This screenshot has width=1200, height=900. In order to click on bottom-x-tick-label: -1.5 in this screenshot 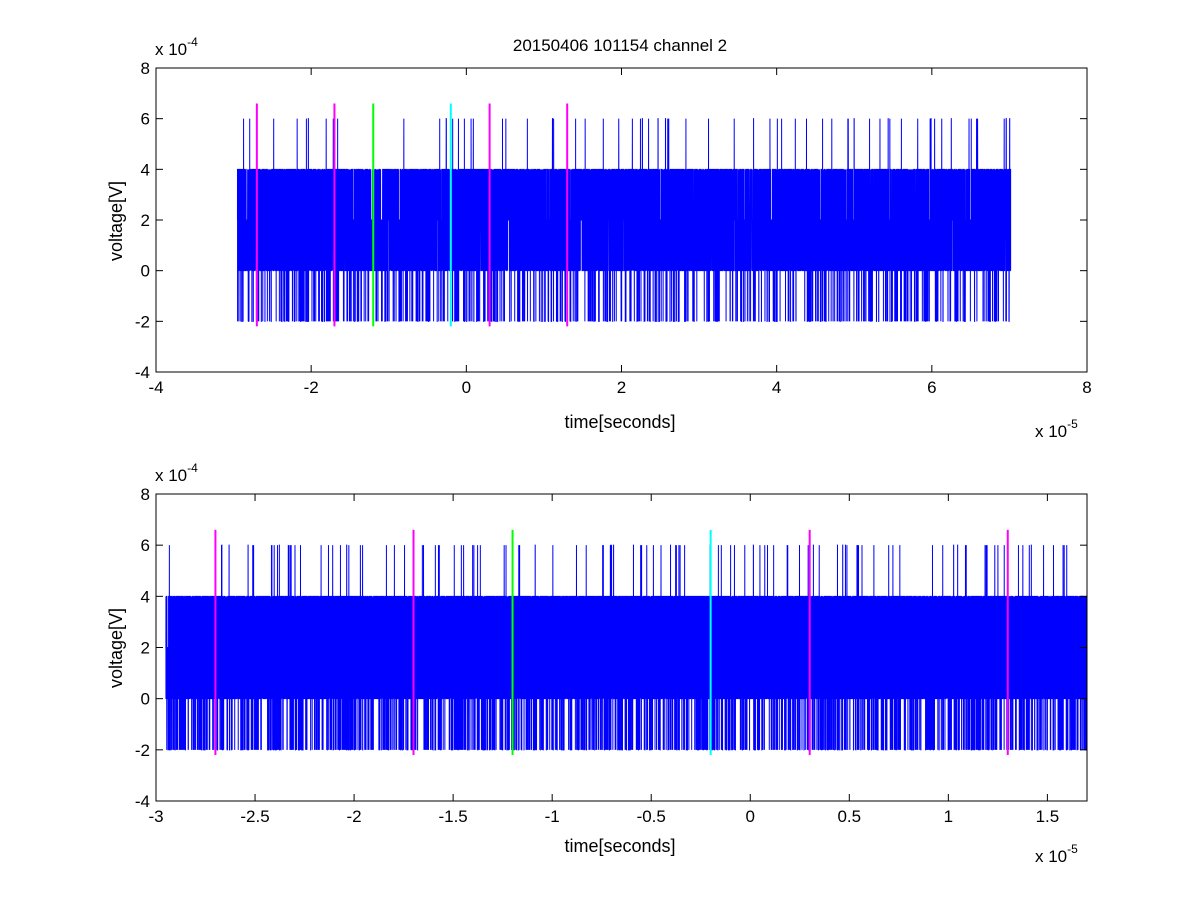, I will do `click(452, 816)`.